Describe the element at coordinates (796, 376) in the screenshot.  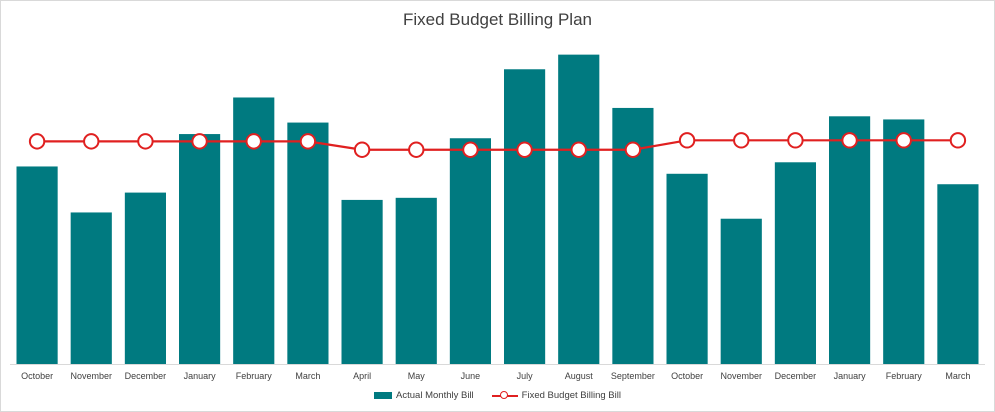
I see `x-tick-label-15: December` at that location.